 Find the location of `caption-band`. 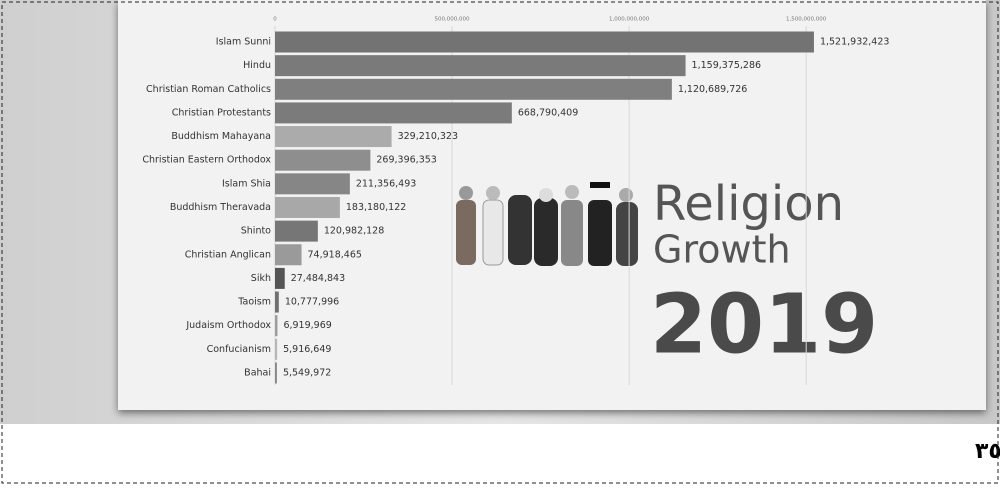

caption-band is located at coordinates (500, 454).